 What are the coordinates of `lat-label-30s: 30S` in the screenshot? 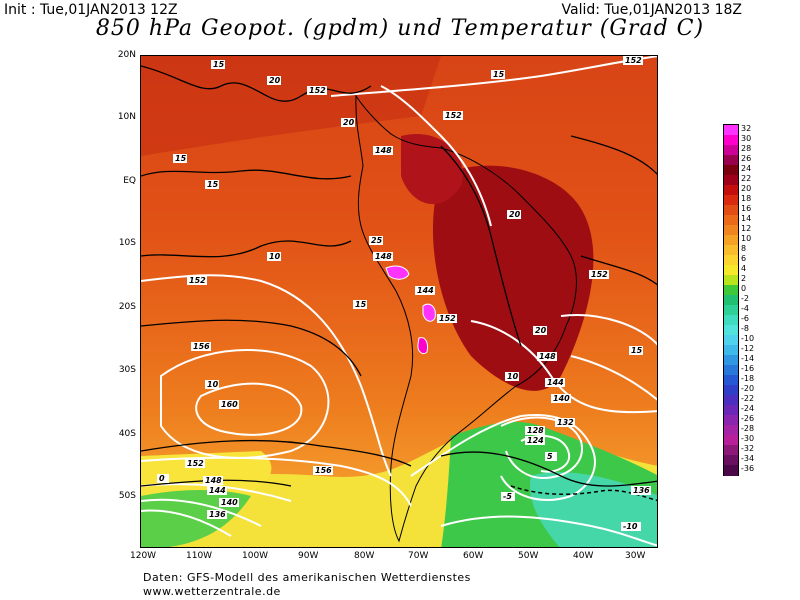 It's located at (127, 370).